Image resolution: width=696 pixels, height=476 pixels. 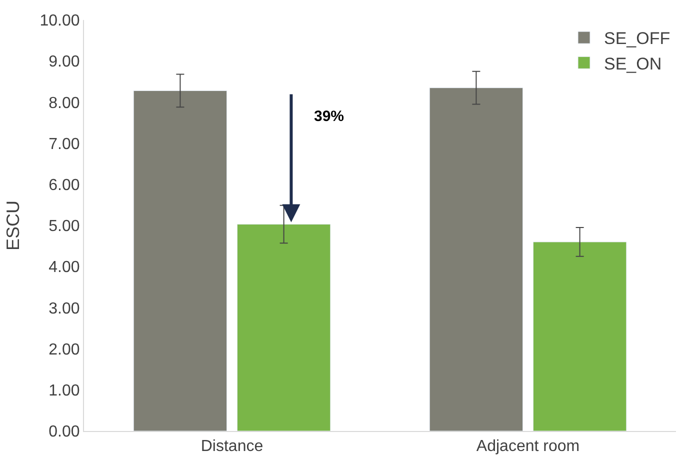 What do you see at coordinates (64, 432) in the screenshot?
I see `y-tick-label: 0.00` at bounding box center [64, 432].